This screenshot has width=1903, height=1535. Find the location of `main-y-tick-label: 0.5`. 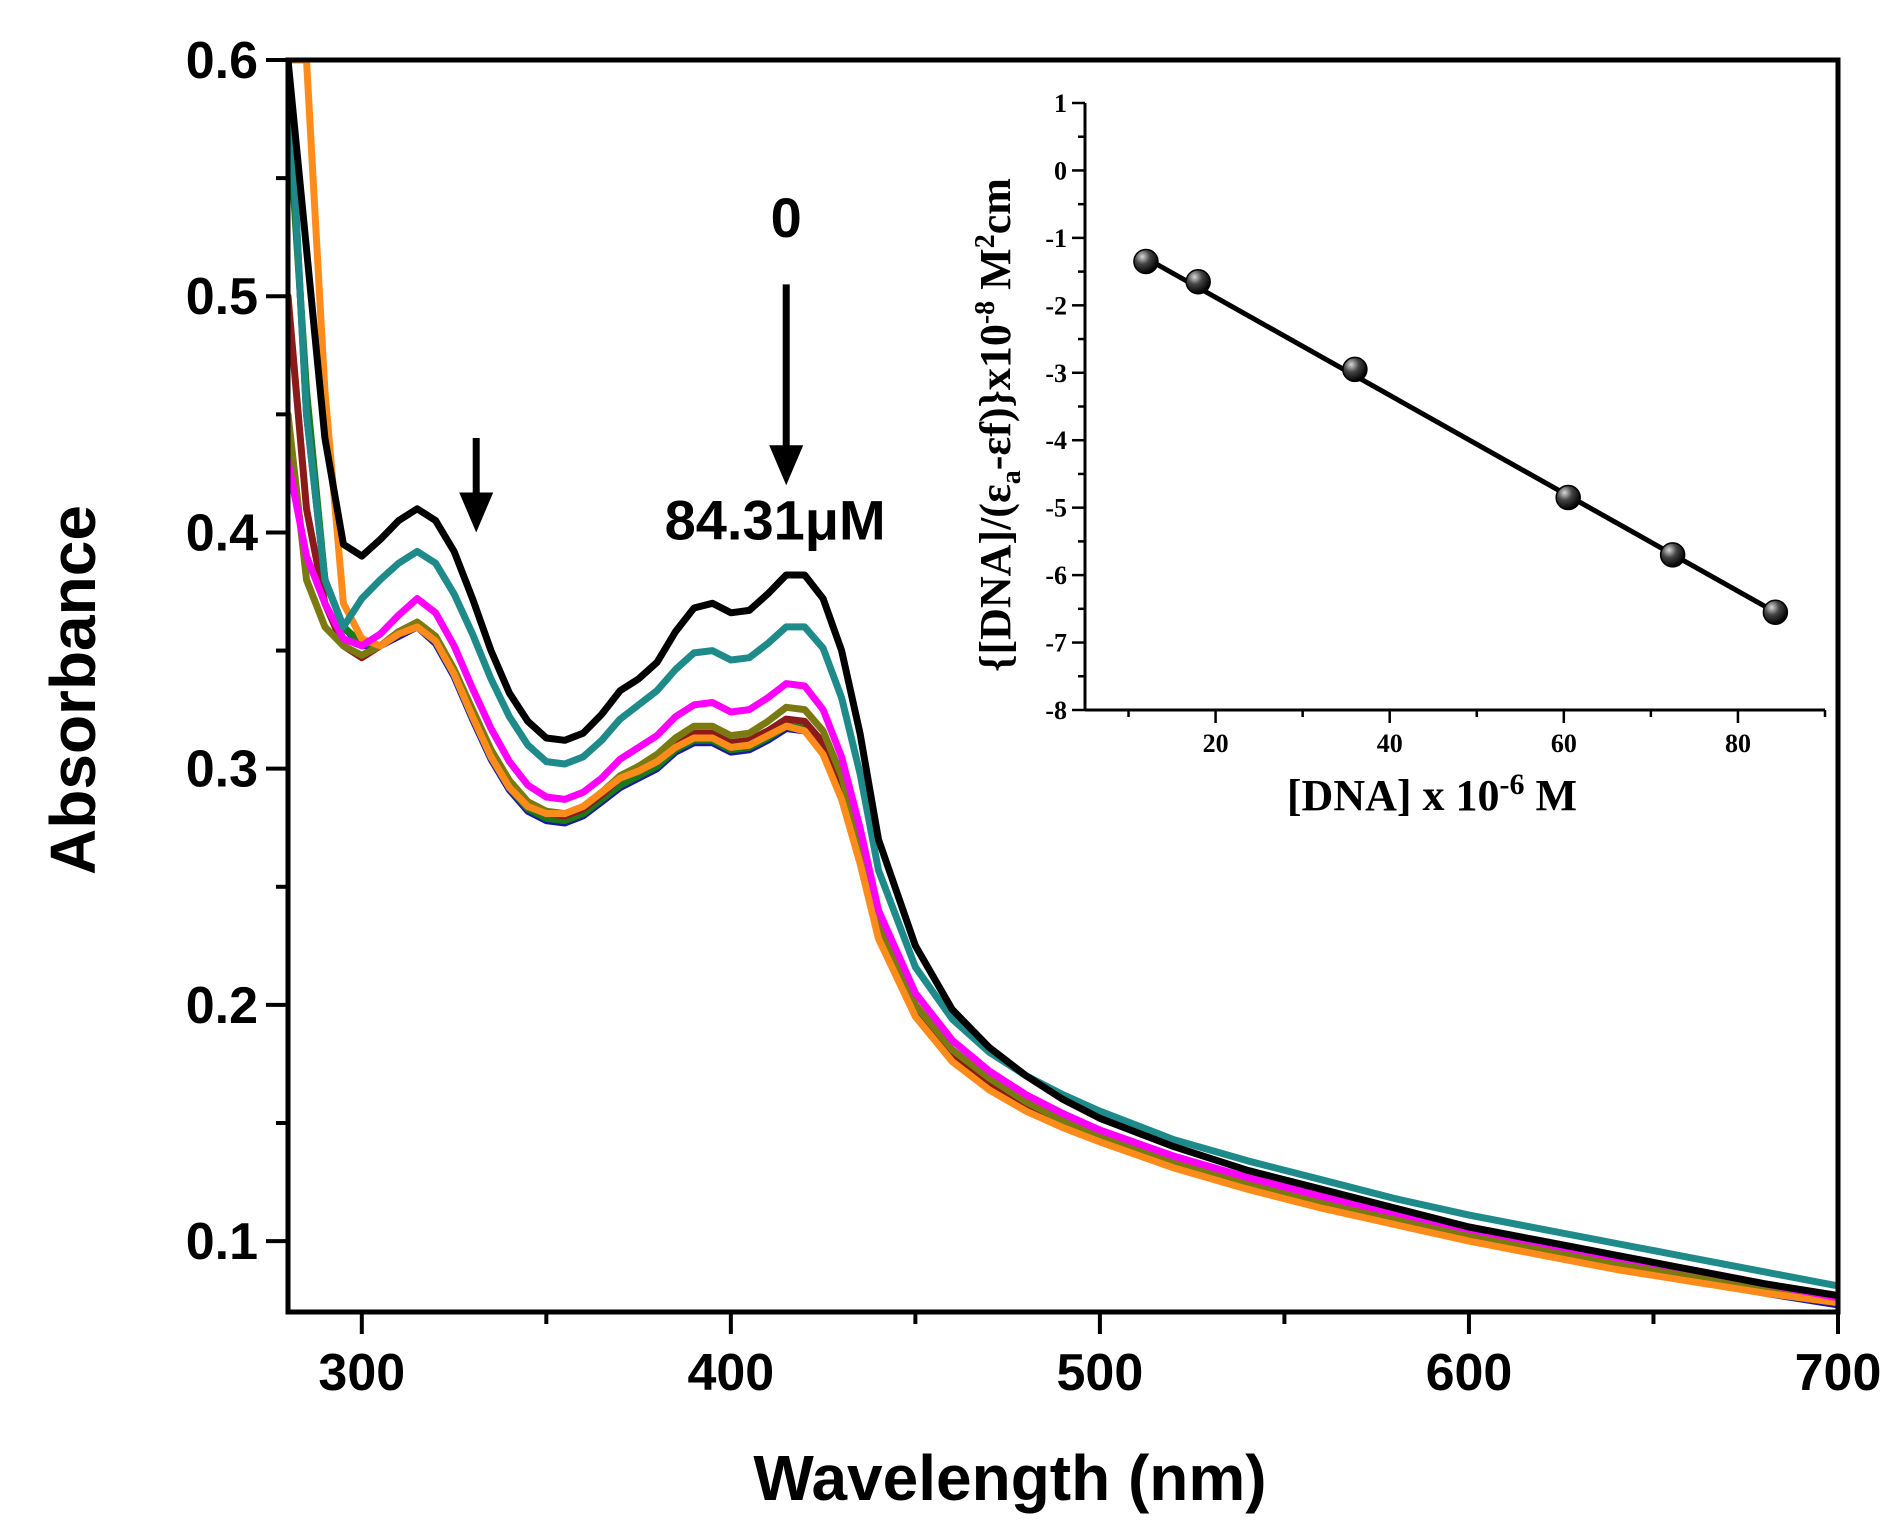

main-y-tick-label: 0.5 is located at coordinates (222, 297).